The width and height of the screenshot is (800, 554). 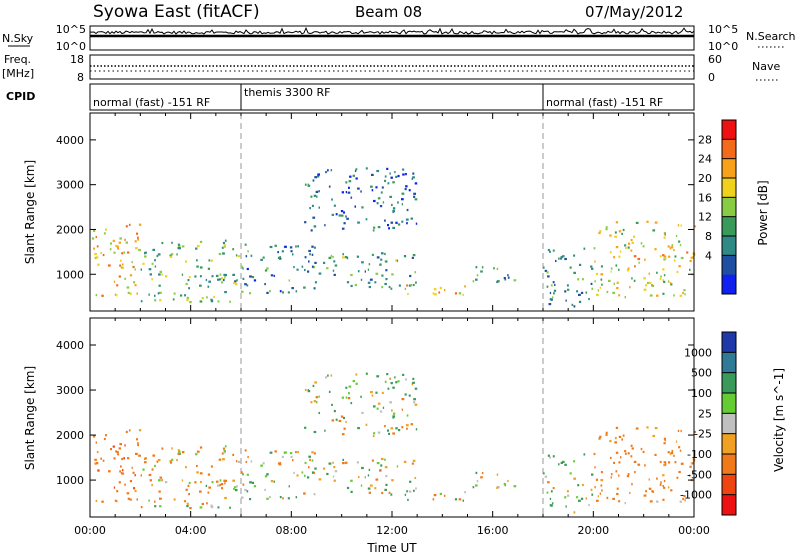 I want to click on beam-title: Beam 08, so click(x=388, y=12).